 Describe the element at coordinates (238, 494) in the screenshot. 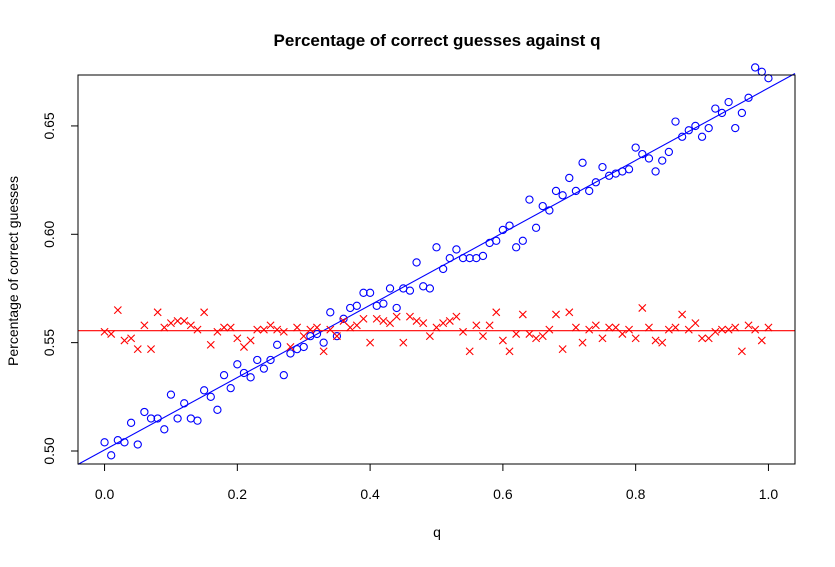

I see `x-tick-label: 0.2` at that location.